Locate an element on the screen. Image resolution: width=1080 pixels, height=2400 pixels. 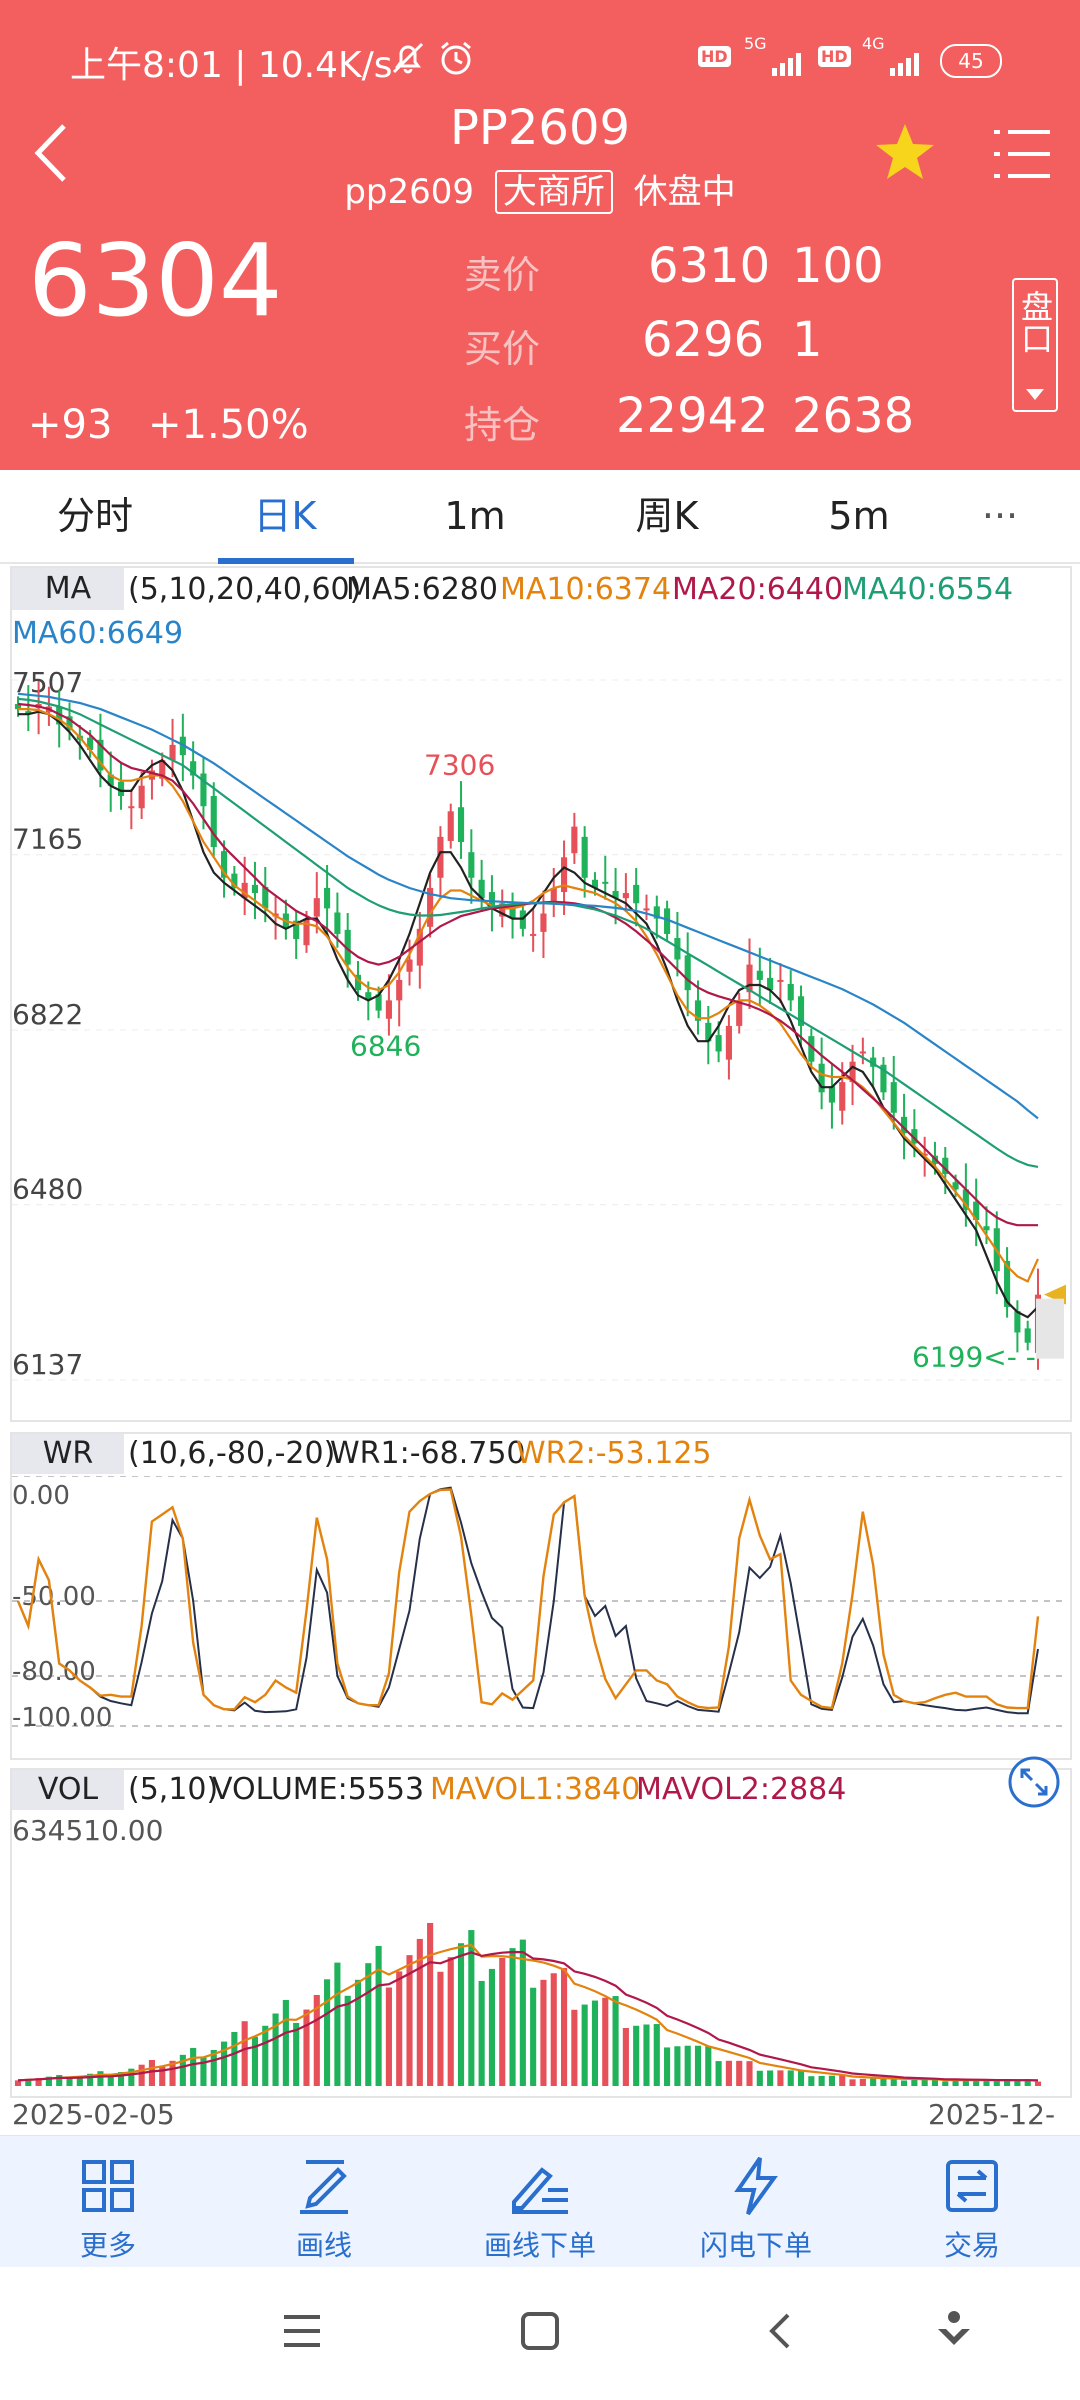
flash-order-button: 闪电下单 is located at coordinates (756, 2202).